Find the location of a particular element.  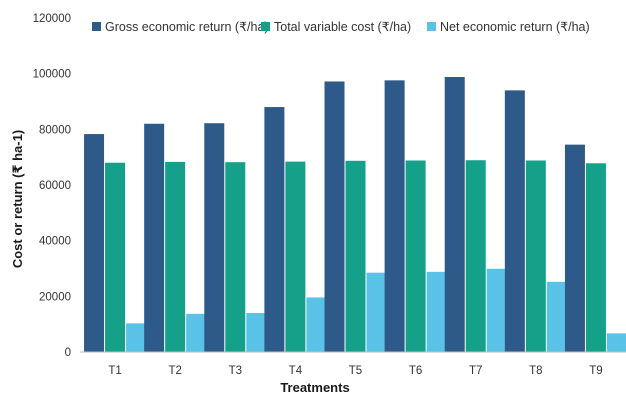

x-tick-label-t3: T3 is located at coordinates (235, 371).